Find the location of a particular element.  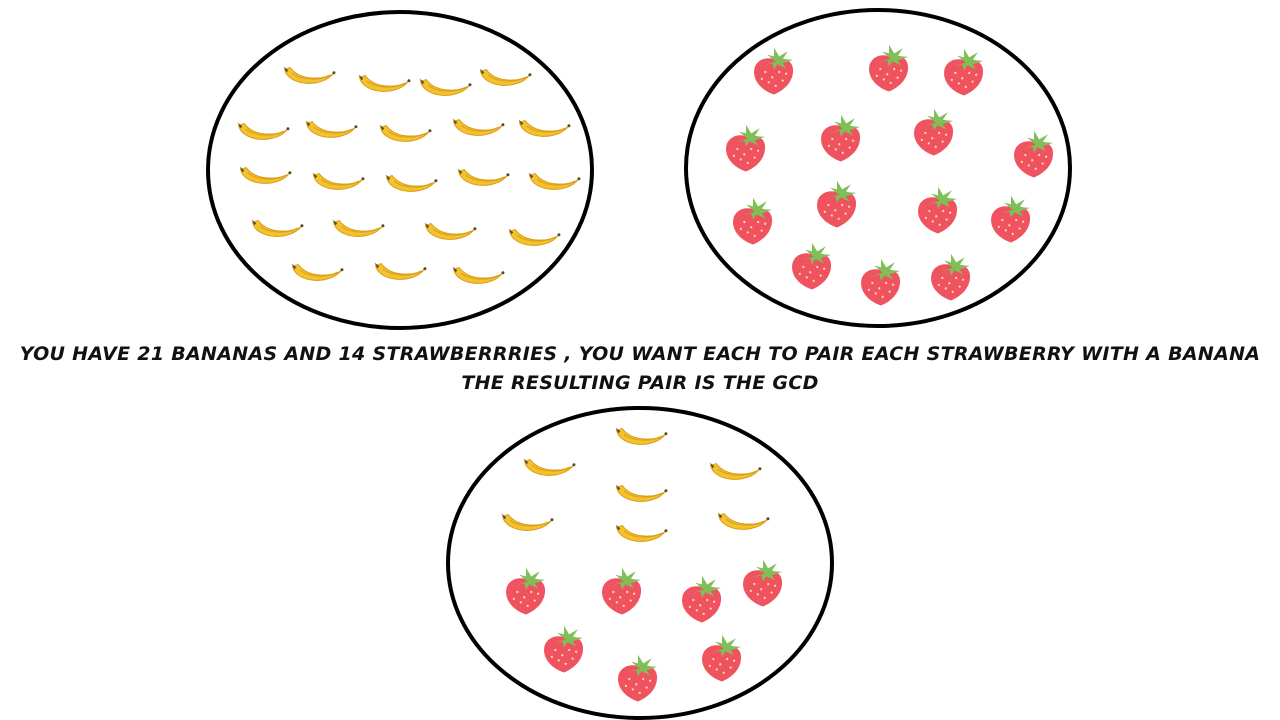

bananas-group is located at coordinates (400, 170).